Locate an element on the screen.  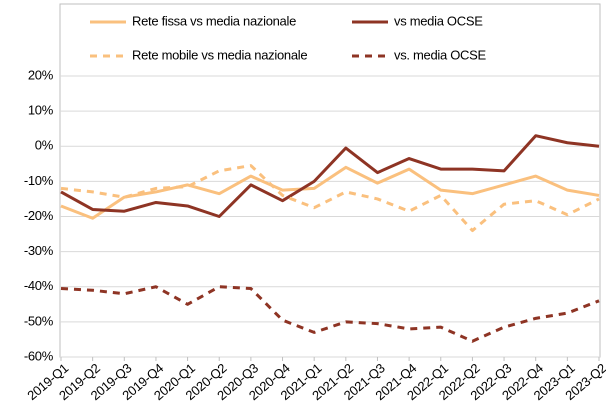
y-tick-label: -40% is located at coordinates (39, 285).